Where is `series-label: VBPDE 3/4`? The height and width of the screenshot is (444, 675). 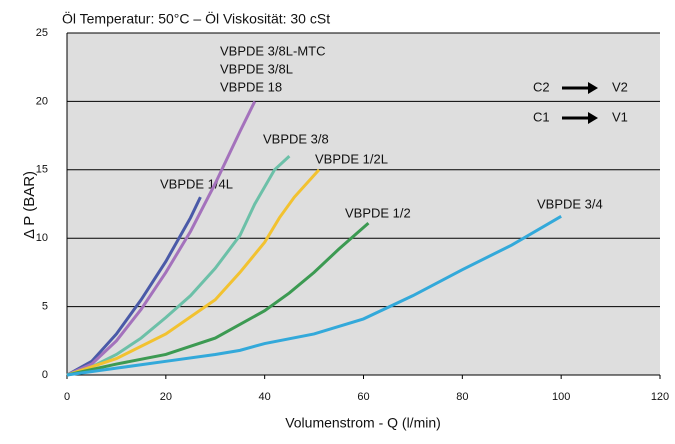 series-label: VBPDE 3/4 is located at coordinates (570, 203).